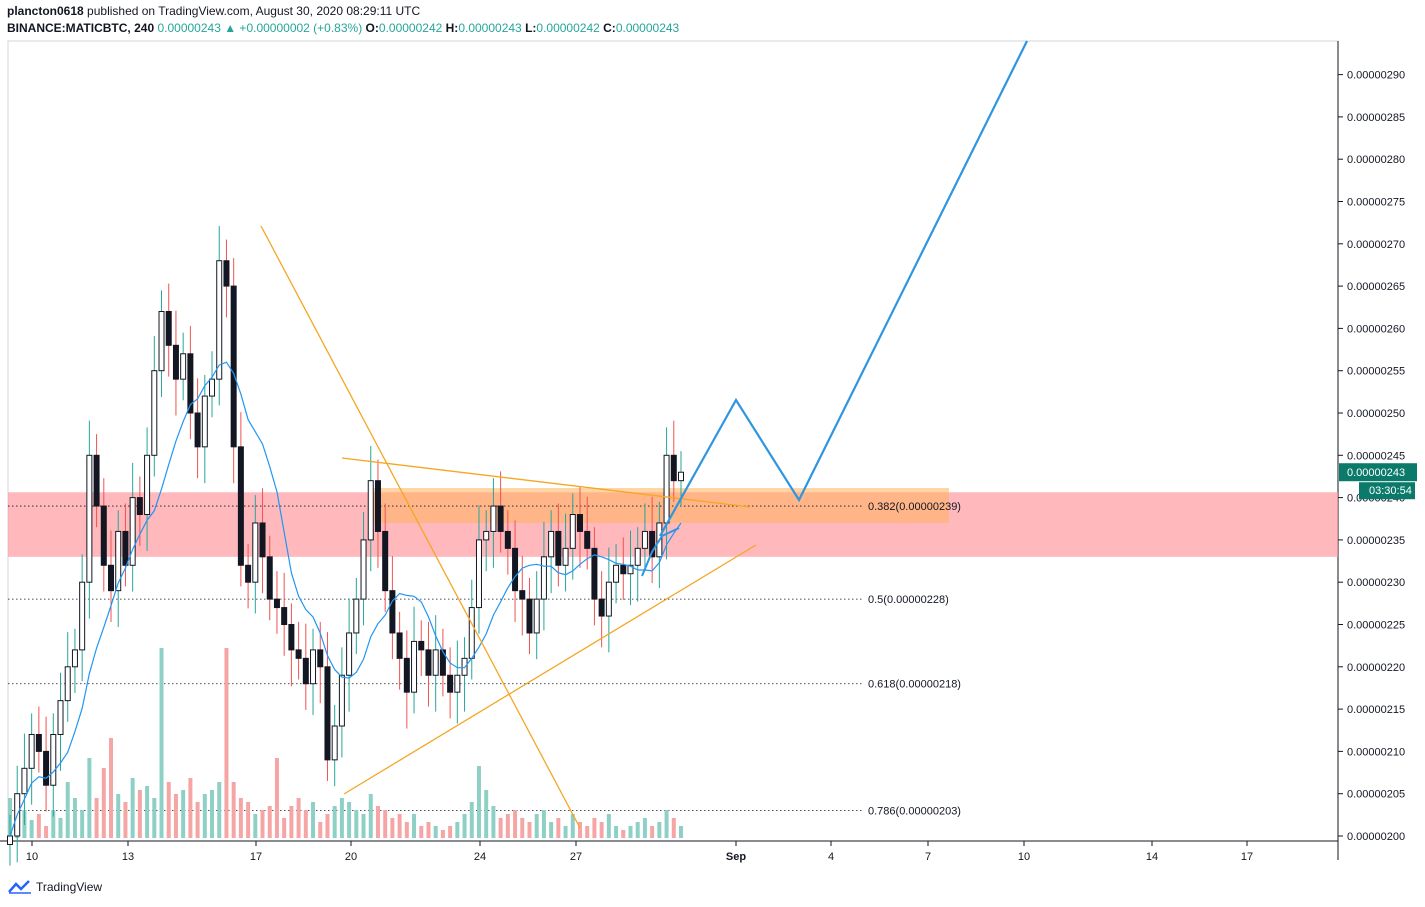 This screenshot has width=1425, height=907. I want to click on open-label: O:, so click(372, 28).